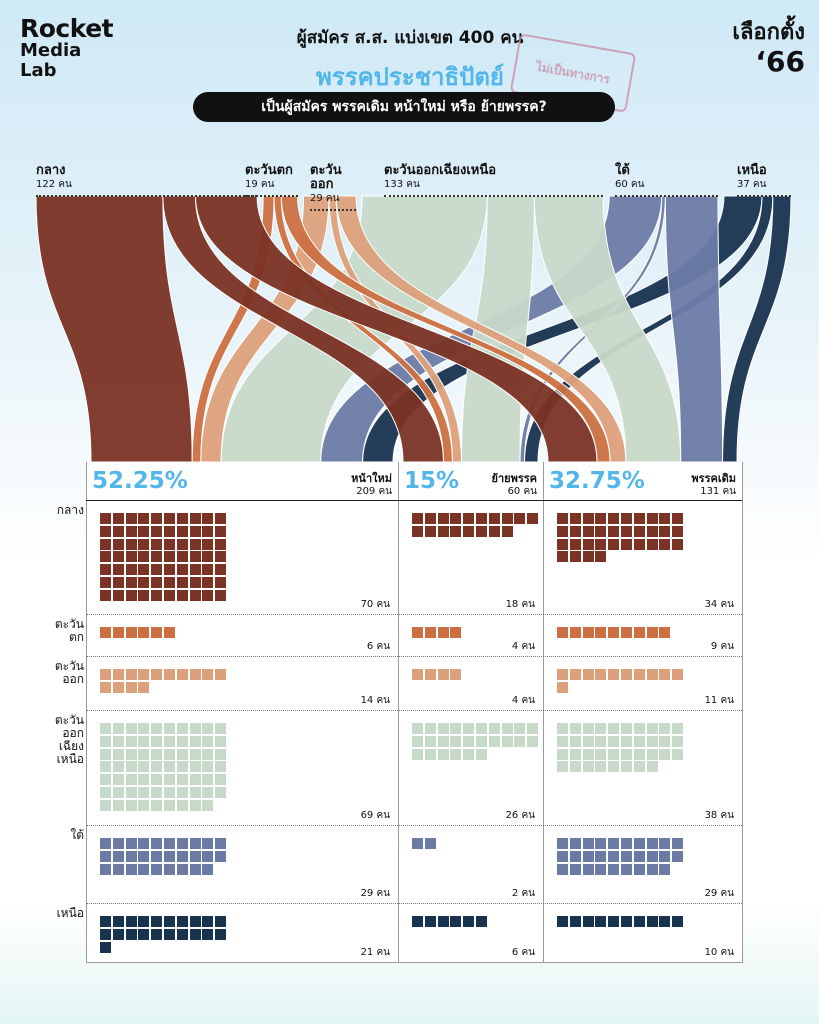 The height and width of the screenshot is (1024, 819). Describe the element at coordinates (494, 180) in the screenshot. I see `region-label-3: ตะวันออกเฉียงเหนือ 133 คน` at that location.